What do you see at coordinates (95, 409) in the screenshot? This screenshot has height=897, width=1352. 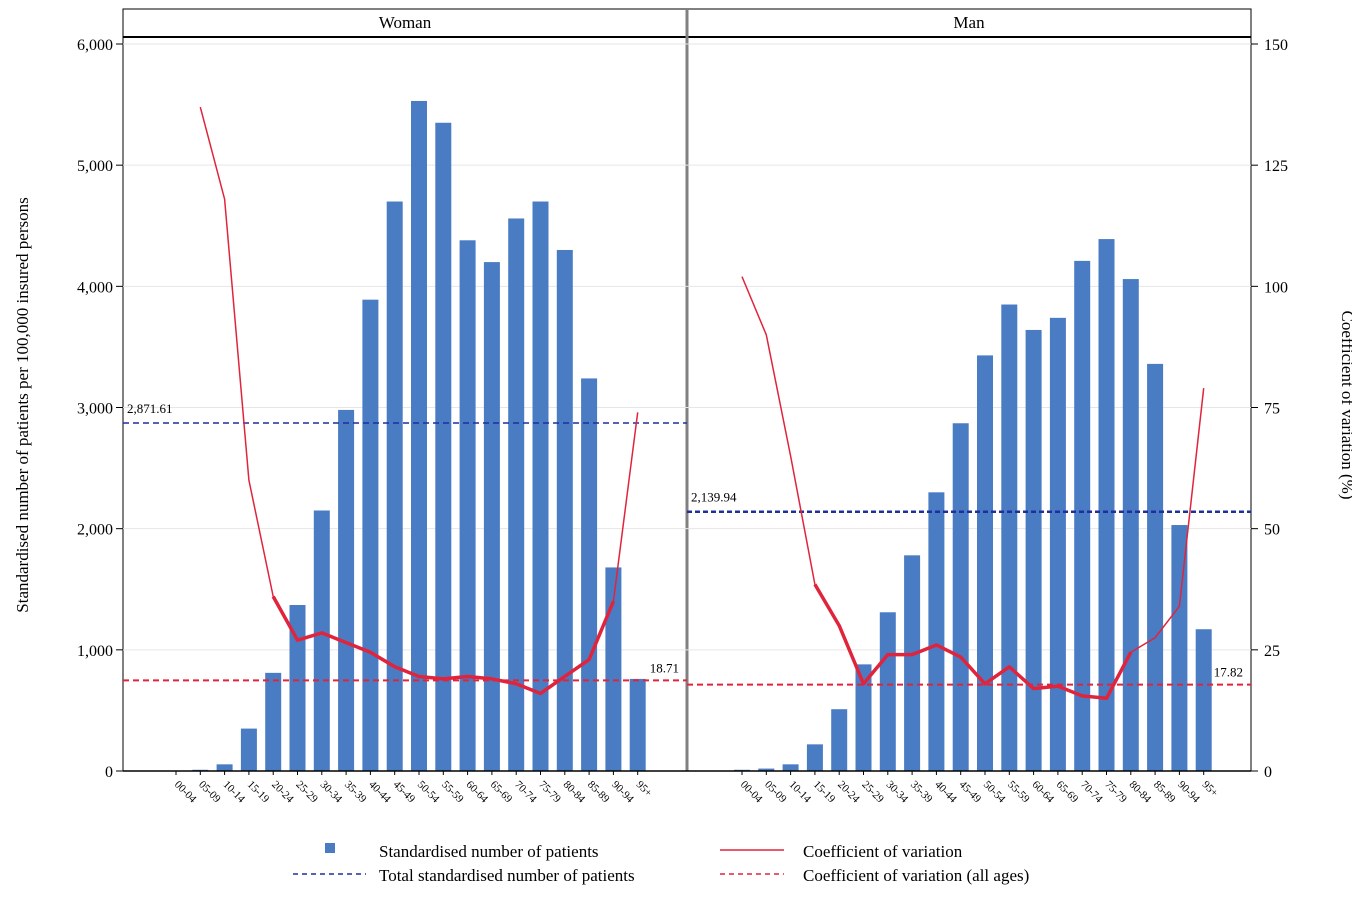 I see `y-left-tick-label: 3,000` at bounding box center [95, 409].